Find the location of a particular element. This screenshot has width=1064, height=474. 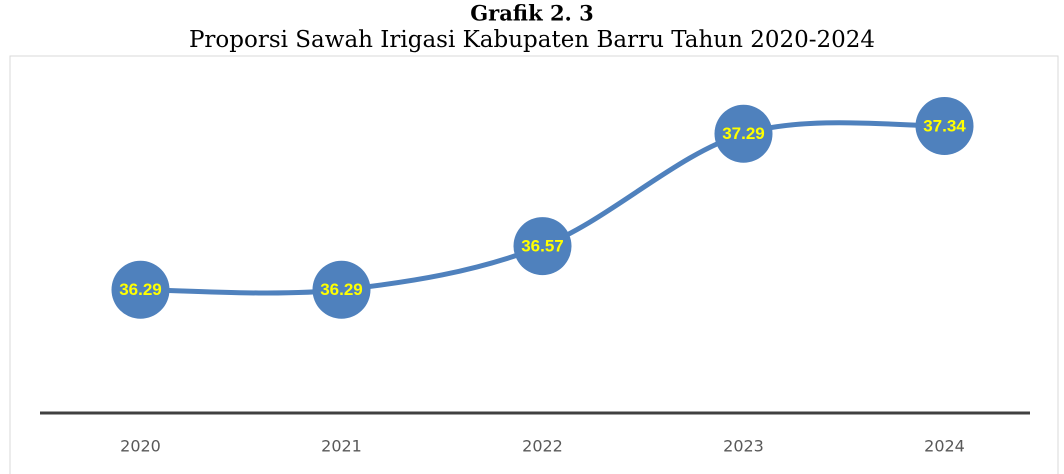

x-tick-label: 2020 is located at coordinates (140, 446).